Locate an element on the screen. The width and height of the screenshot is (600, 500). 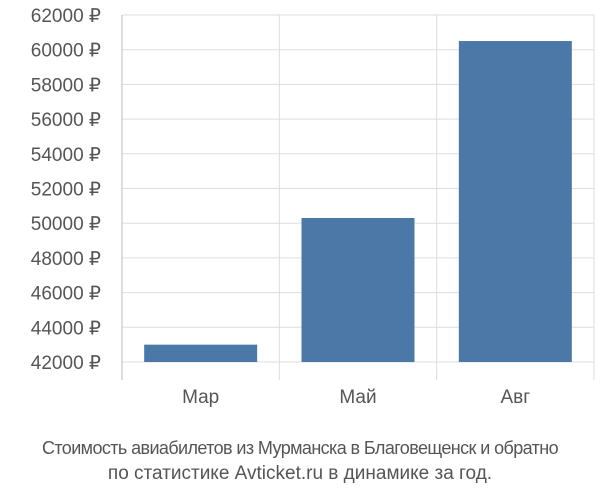
x-tick-label: Мар is located at coordinates (200, 397).